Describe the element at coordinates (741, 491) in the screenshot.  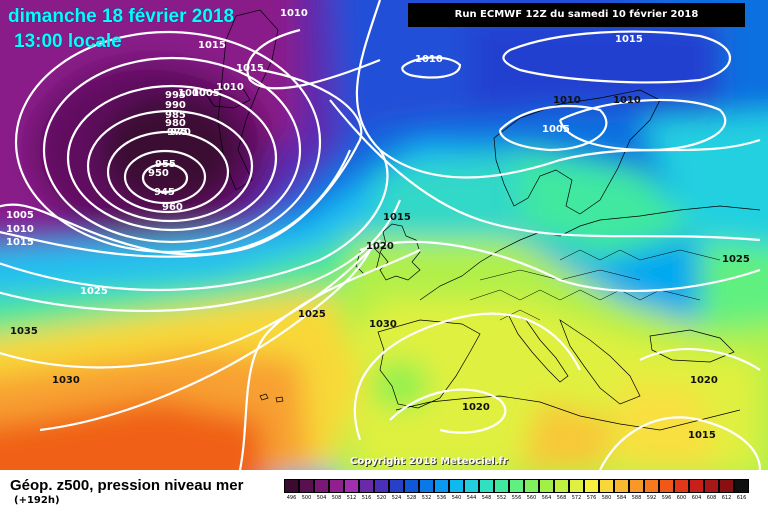
I see `legend-swatch-column: 616` at that location.